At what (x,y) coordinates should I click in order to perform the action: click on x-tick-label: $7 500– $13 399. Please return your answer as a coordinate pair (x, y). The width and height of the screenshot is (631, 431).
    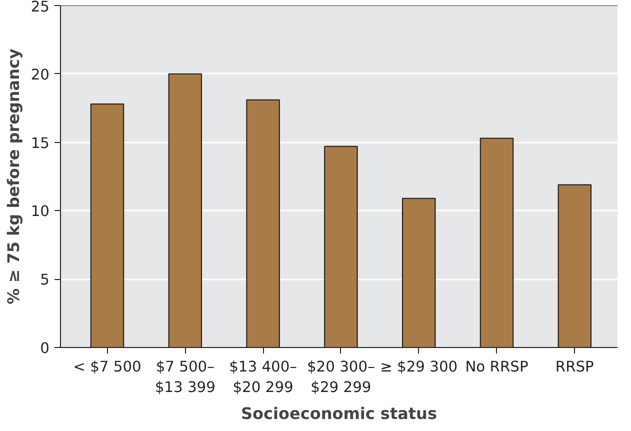
    Looking at the image, I should click on (185, 377).